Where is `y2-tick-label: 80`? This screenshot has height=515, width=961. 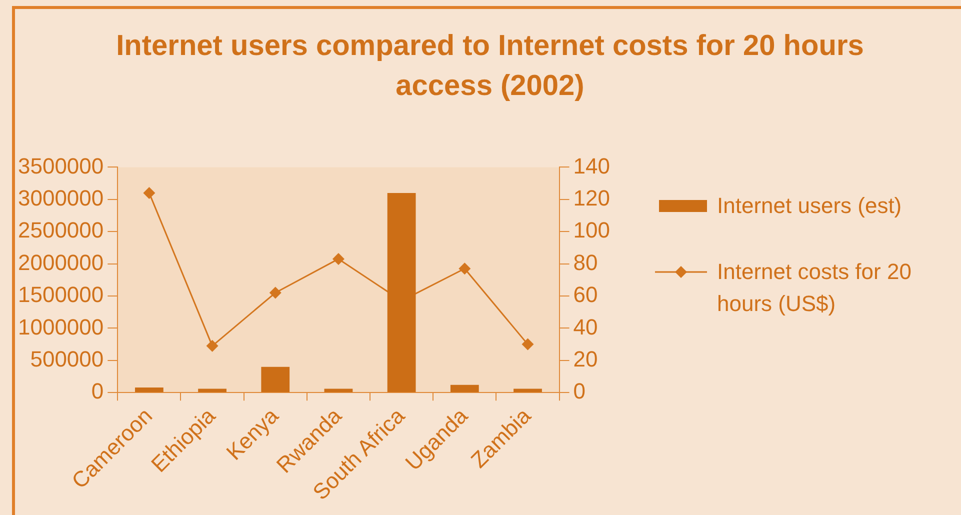 y2-tick-label: 80 is located at coordinates (585, 262).